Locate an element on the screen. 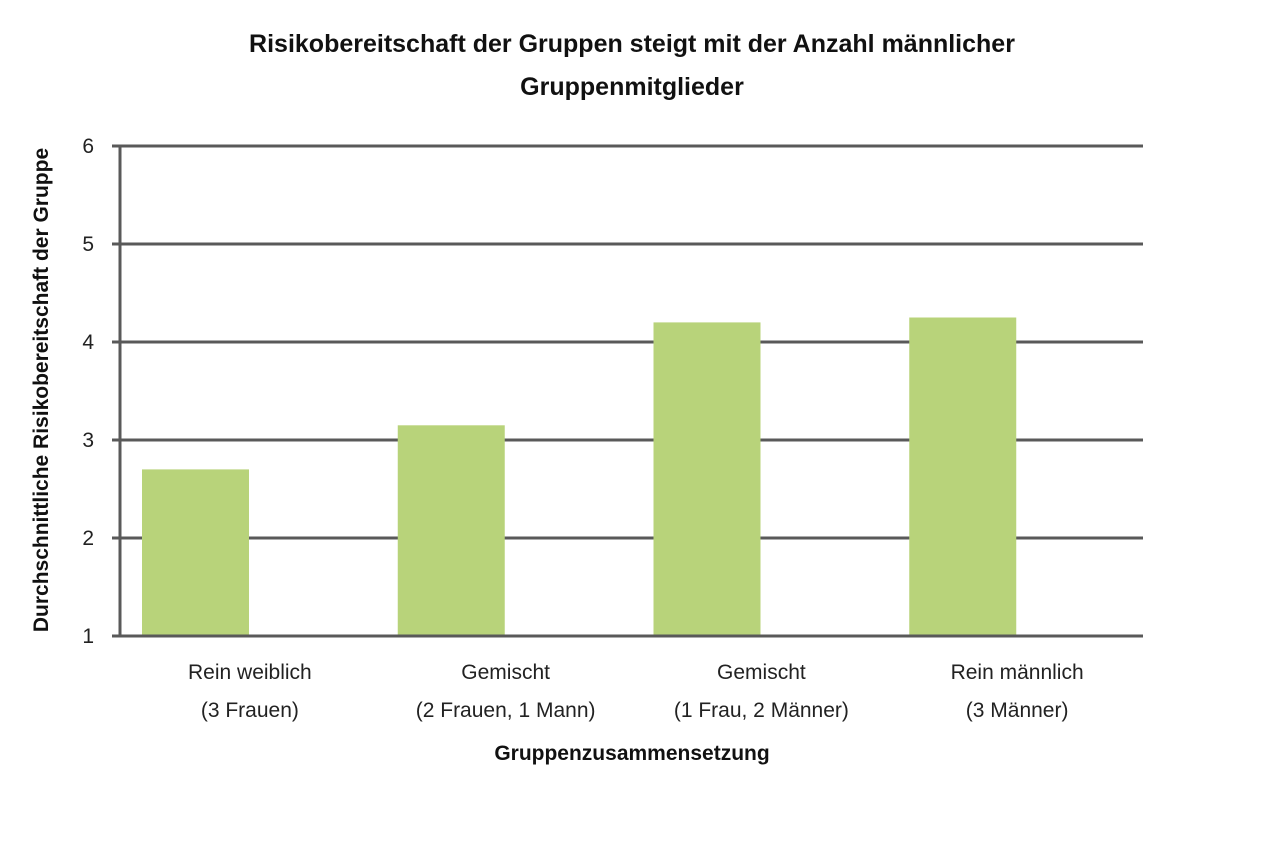 This screenshot has height=842, width=1280. category-label: Rein männlich is located at coordinates (1017, 672).